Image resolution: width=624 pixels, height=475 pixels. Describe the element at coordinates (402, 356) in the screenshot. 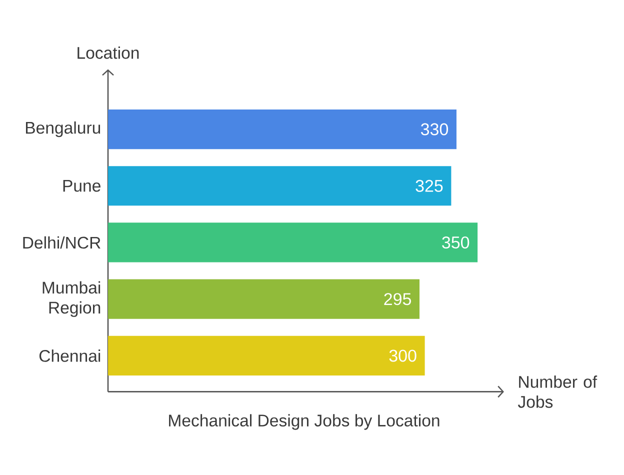

I see `data-label: 300` at that location.